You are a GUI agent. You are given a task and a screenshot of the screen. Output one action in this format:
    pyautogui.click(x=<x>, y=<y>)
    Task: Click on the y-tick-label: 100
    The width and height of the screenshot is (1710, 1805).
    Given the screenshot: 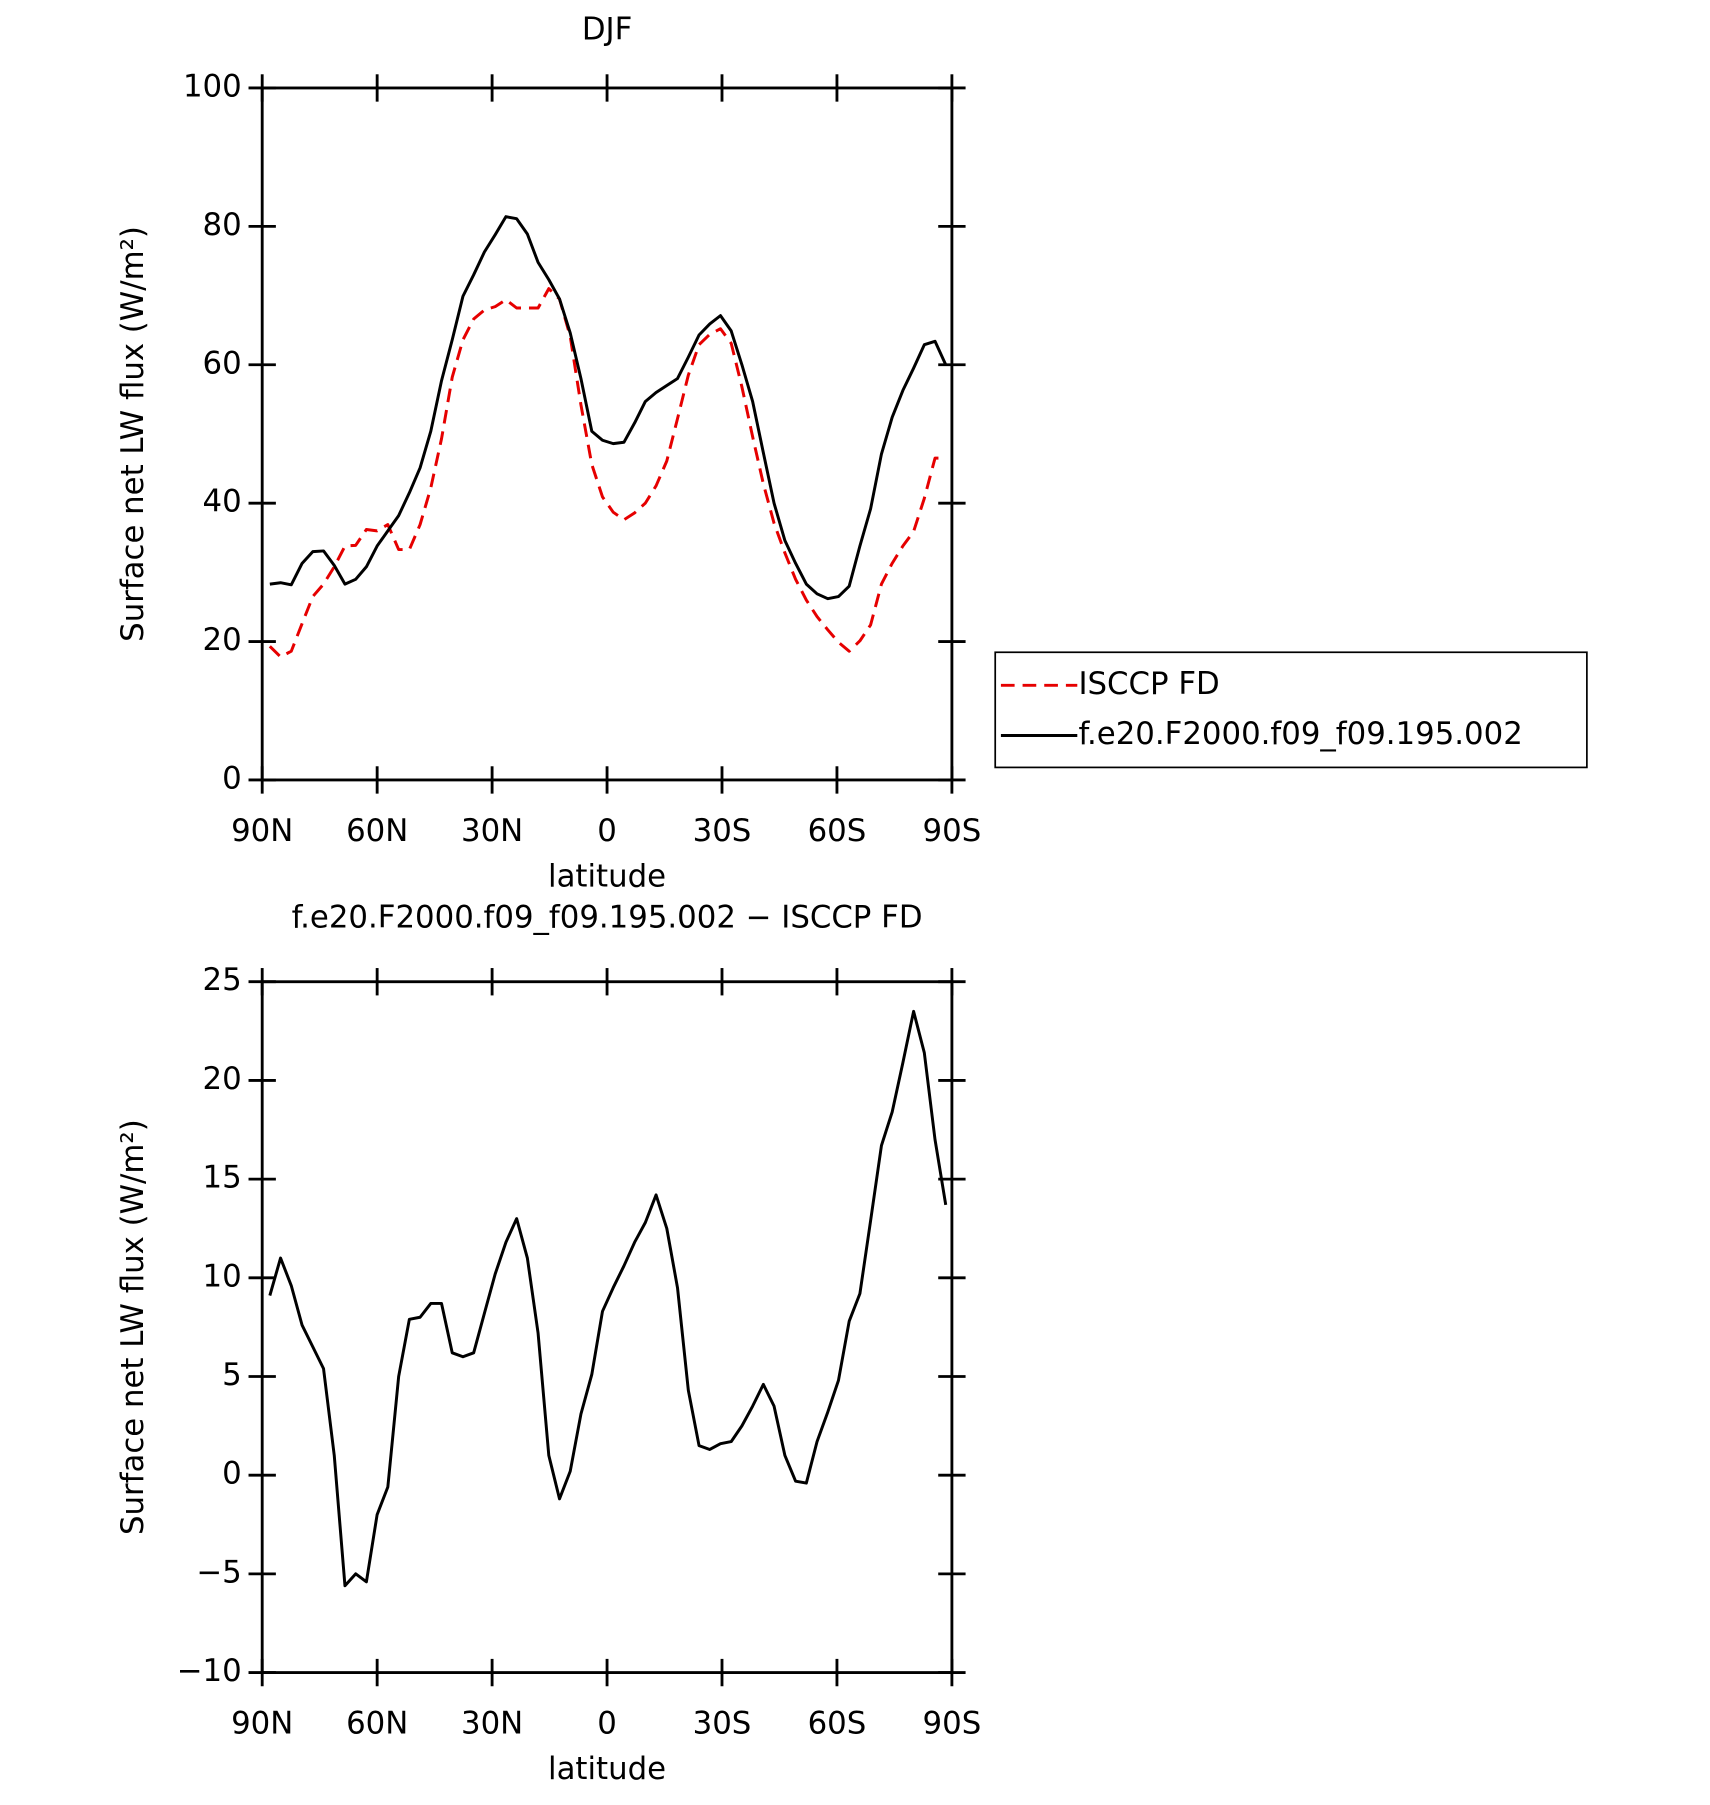 What is the action you would take?
    pyautogui.click(x=212, y=86)
    